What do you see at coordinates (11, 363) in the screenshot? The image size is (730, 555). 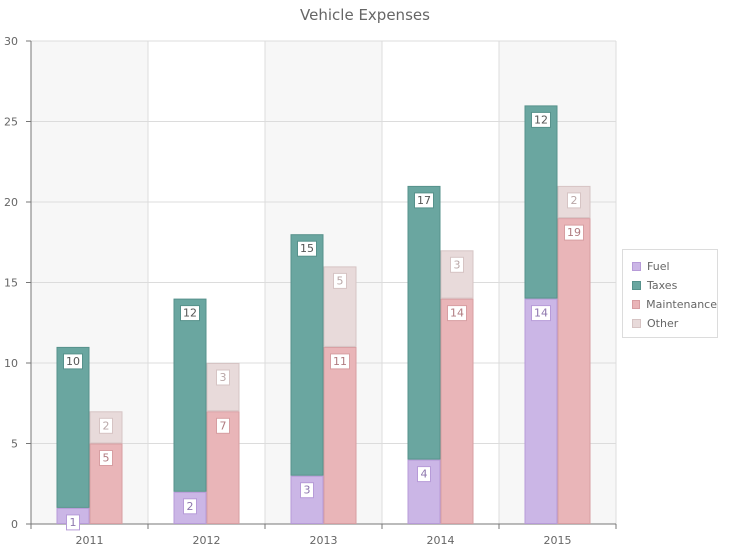 I see `y-tick-label: 10` at bounding box center [11, 363].